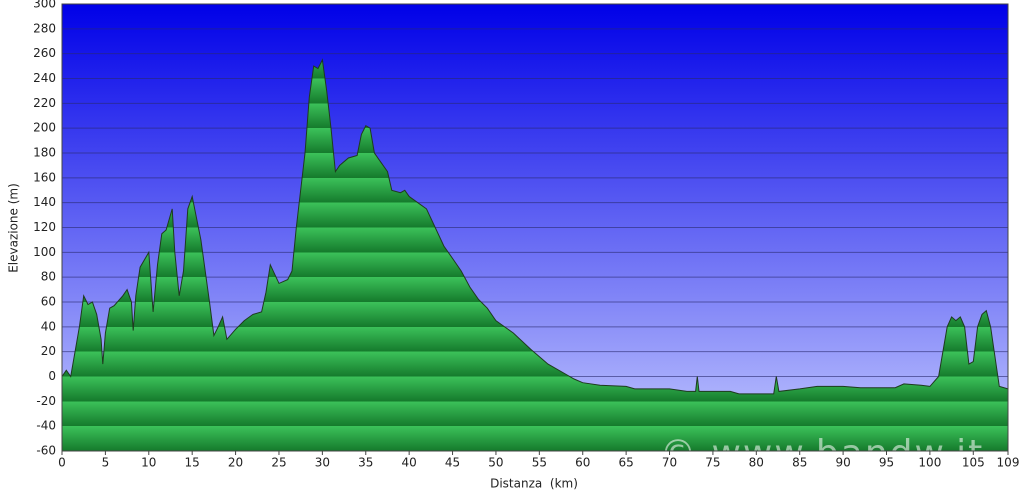 The image size is (1024, 500). I want to click on y-tick-label: 200, so click(44, 128).